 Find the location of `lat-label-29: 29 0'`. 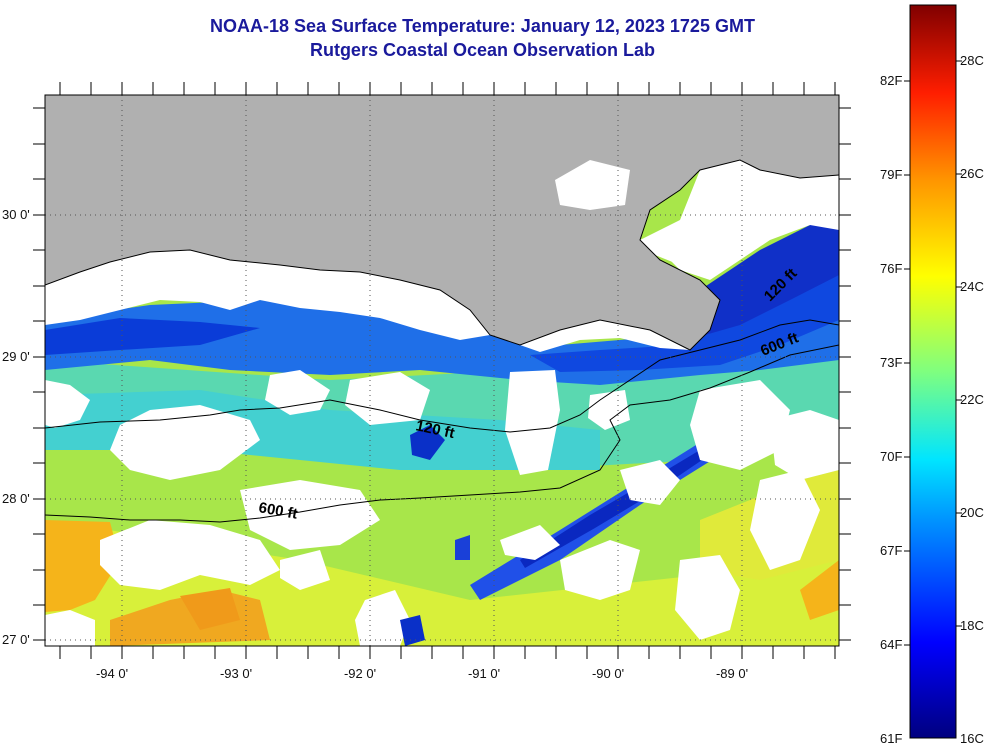

lat-label-29: 29 0' is located at coordinates (16, 356).